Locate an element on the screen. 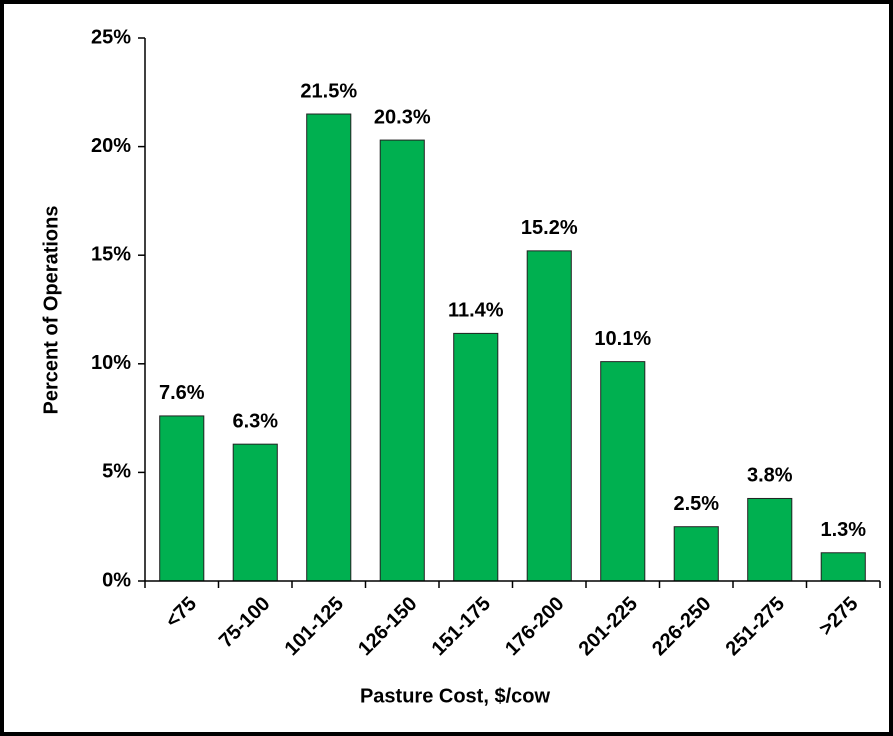 This screenshot has height=736, width=893. data-label: 3.8% is located at coordinates (770, 476).